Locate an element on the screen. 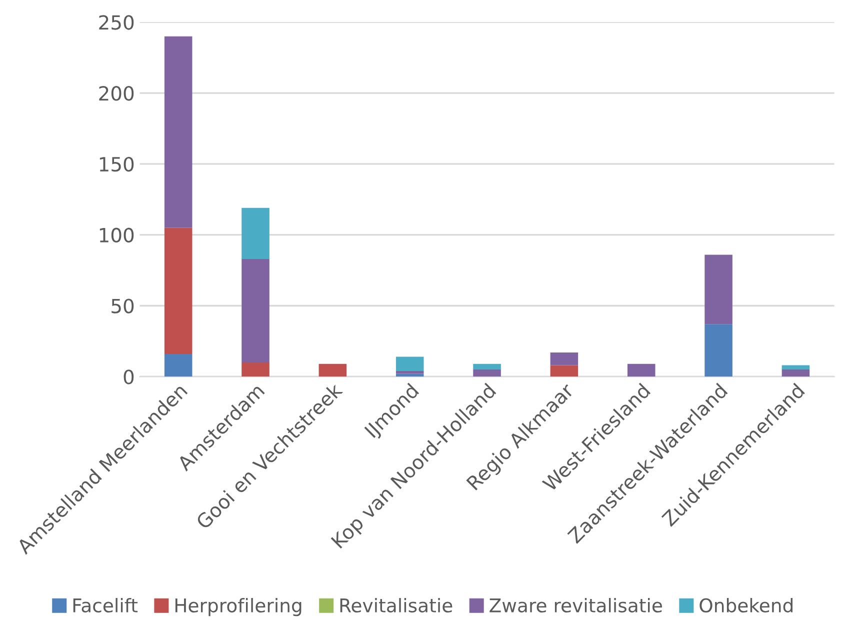  y-tick-label: 50 is located at coordinates (123, 306).